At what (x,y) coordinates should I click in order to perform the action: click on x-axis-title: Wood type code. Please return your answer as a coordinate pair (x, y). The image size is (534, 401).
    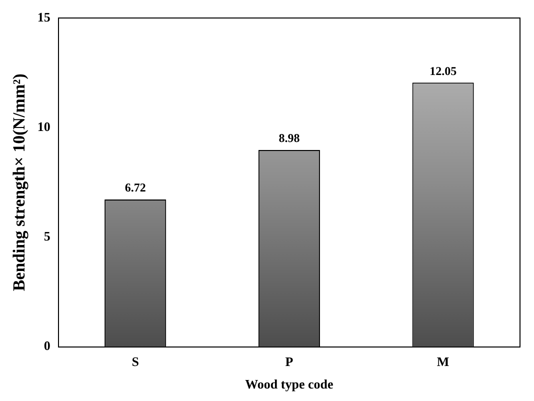
    Looking at the image, I should click on (289, 384).